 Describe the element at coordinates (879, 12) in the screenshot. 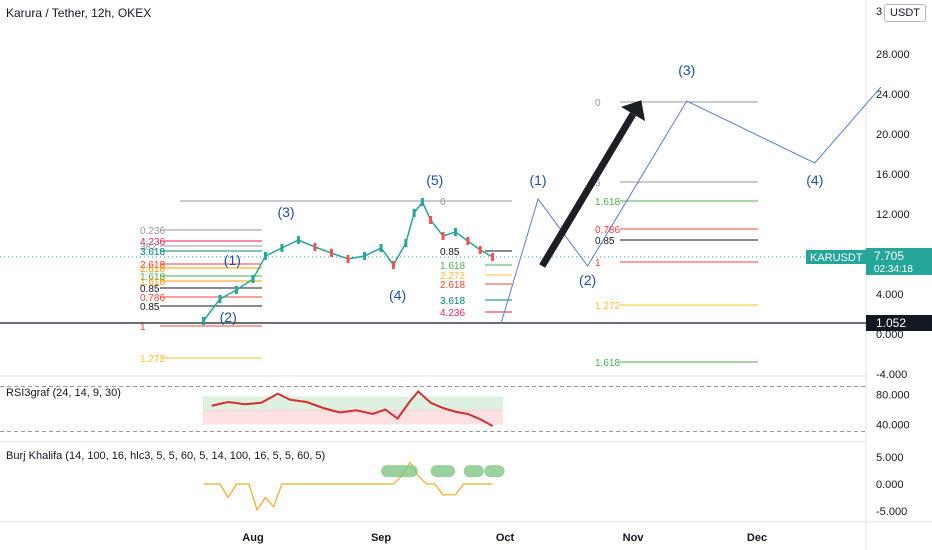

I see `scale-prefix: 3` at that location.